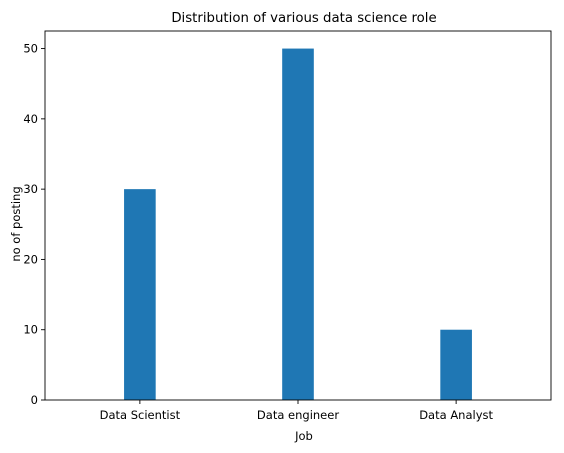  Describe the element at coordinates (30, 330) in the screenshot. I see `y-tick-label: 10` at that location.